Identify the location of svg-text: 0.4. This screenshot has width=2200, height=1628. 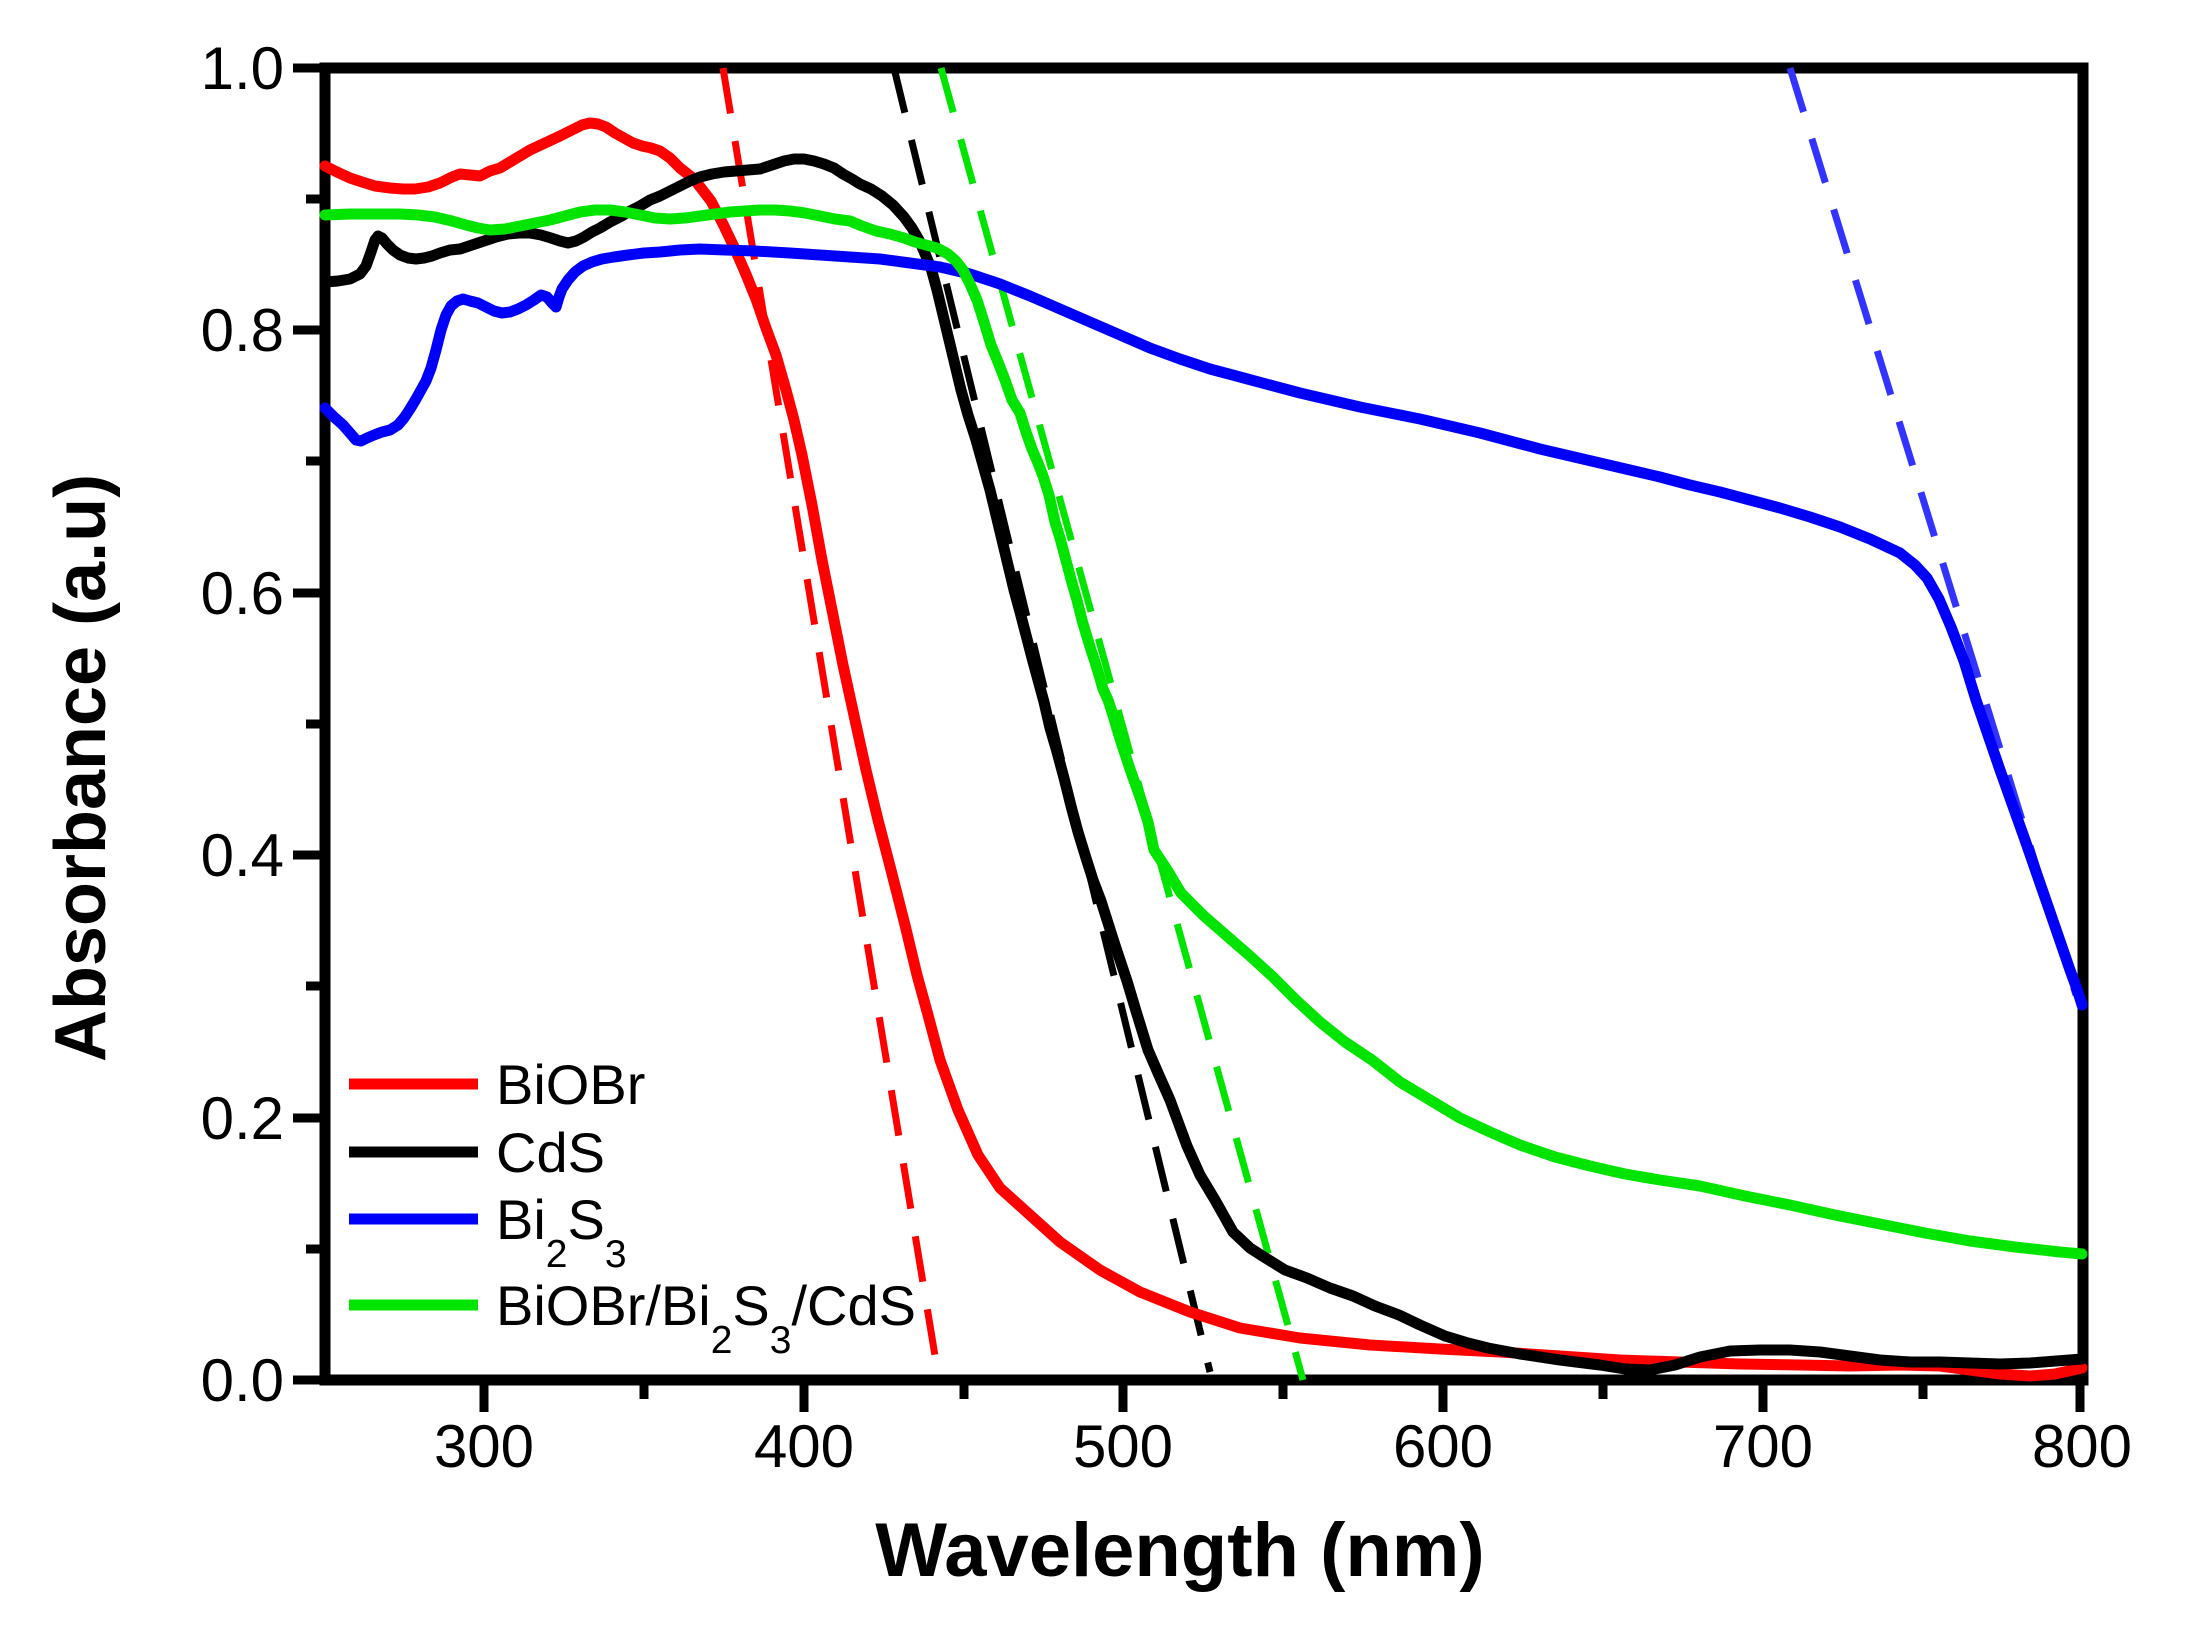
(242, 855).